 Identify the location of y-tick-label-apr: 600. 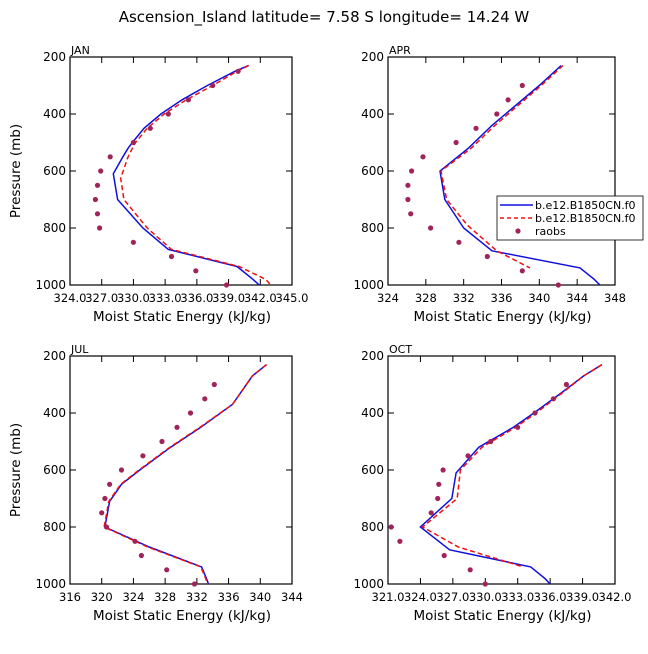
(372, 171).